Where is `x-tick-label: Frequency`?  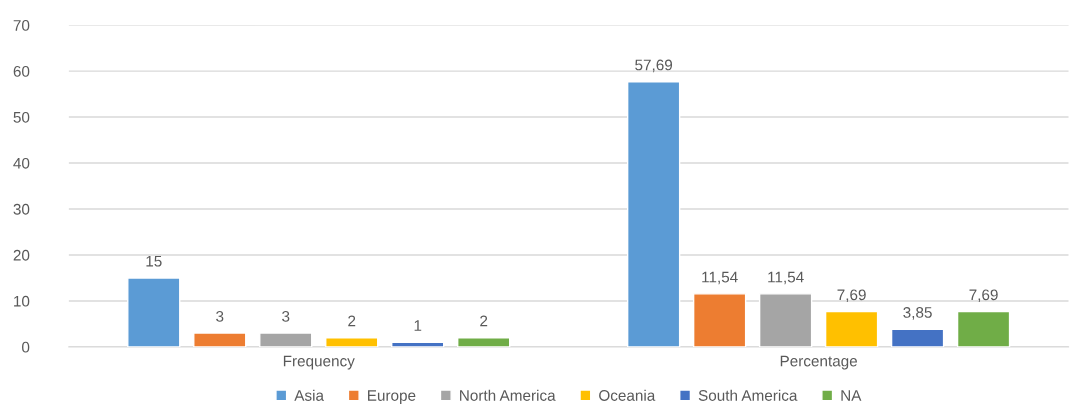
x-tick-label: Frequency is located at coordinates (319, 362).